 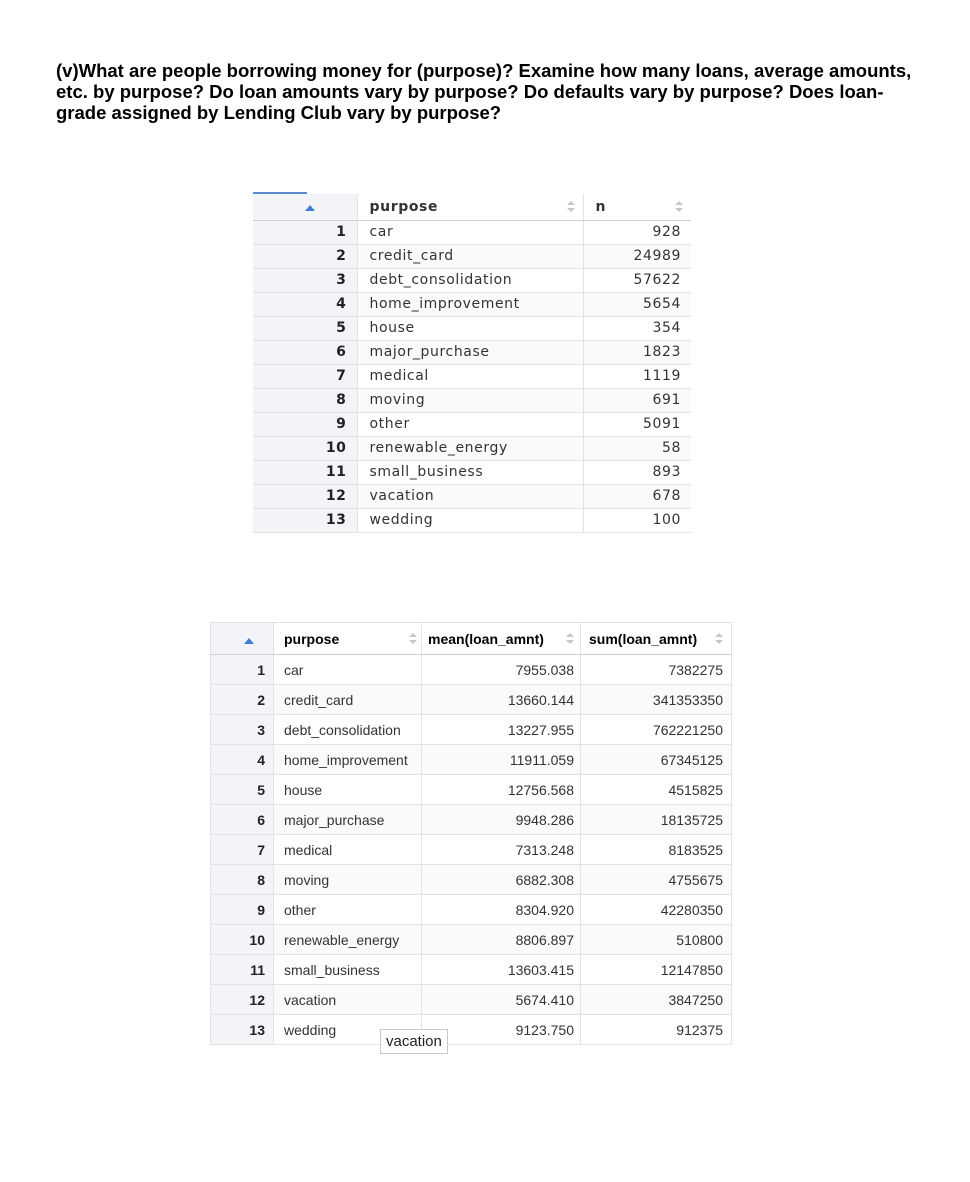 I want to click on sum-loan-amnt-cell: 341353350, so click(x=656, y=699).